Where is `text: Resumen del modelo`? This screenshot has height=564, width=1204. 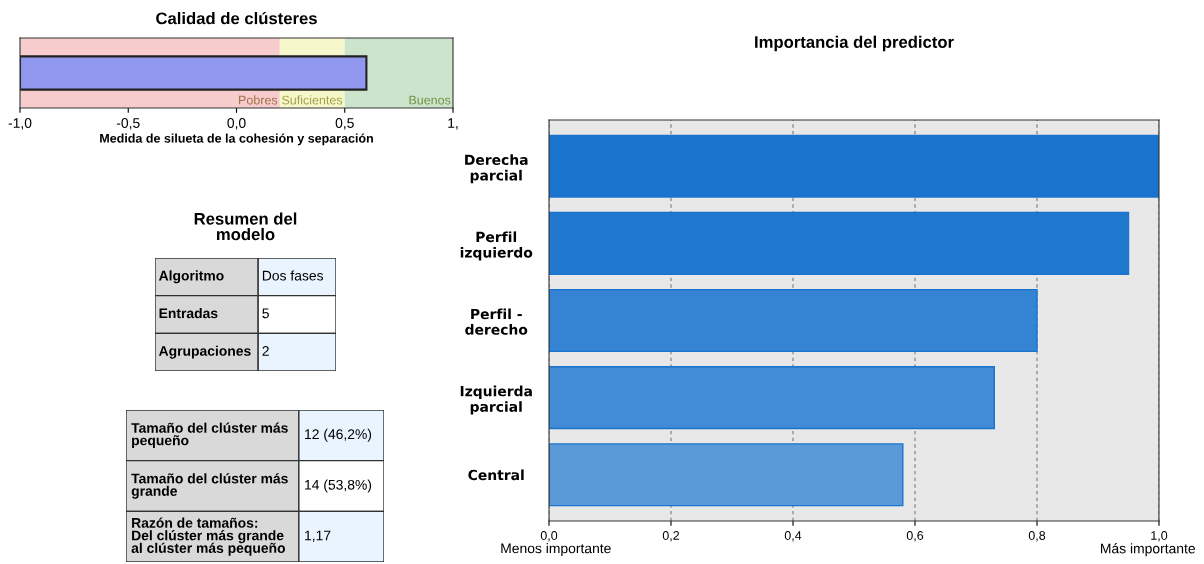 text: Resumen del modelo is located at coordinates (245, 226).